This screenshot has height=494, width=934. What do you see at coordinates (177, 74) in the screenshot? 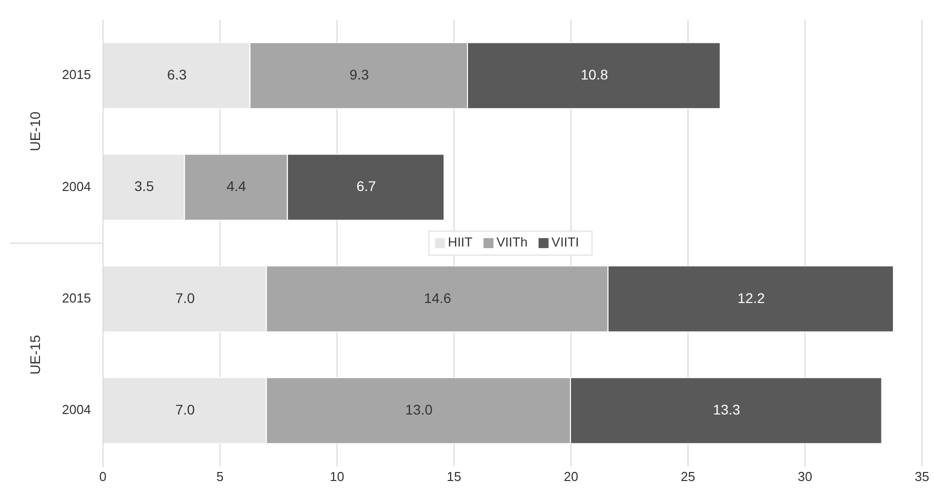
I see `data-label: 6.3` at bounding box center [177, 74].